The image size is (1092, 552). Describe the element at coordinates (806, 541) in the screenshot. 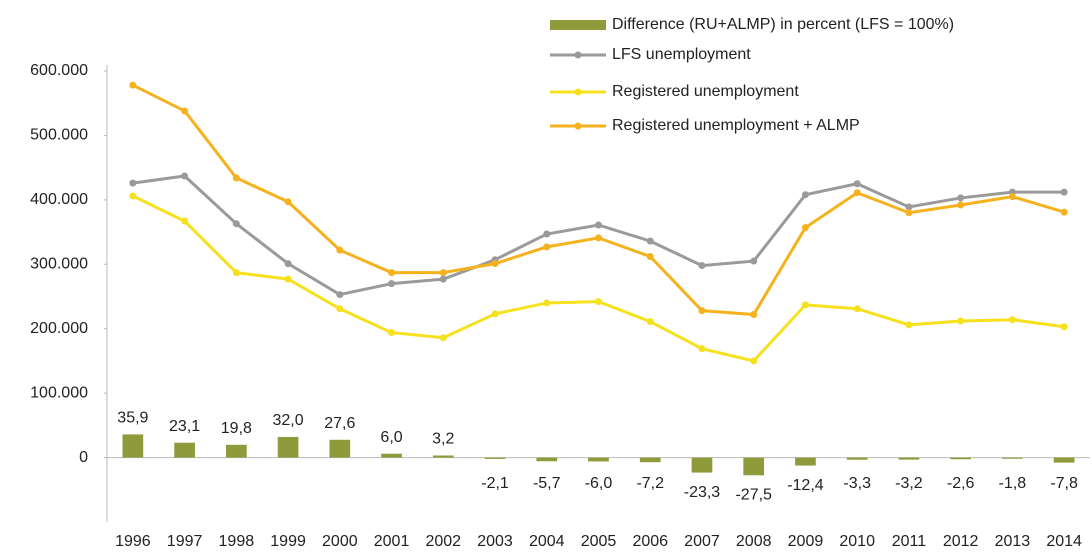

I see `x-tick-label: 2009` at that location.